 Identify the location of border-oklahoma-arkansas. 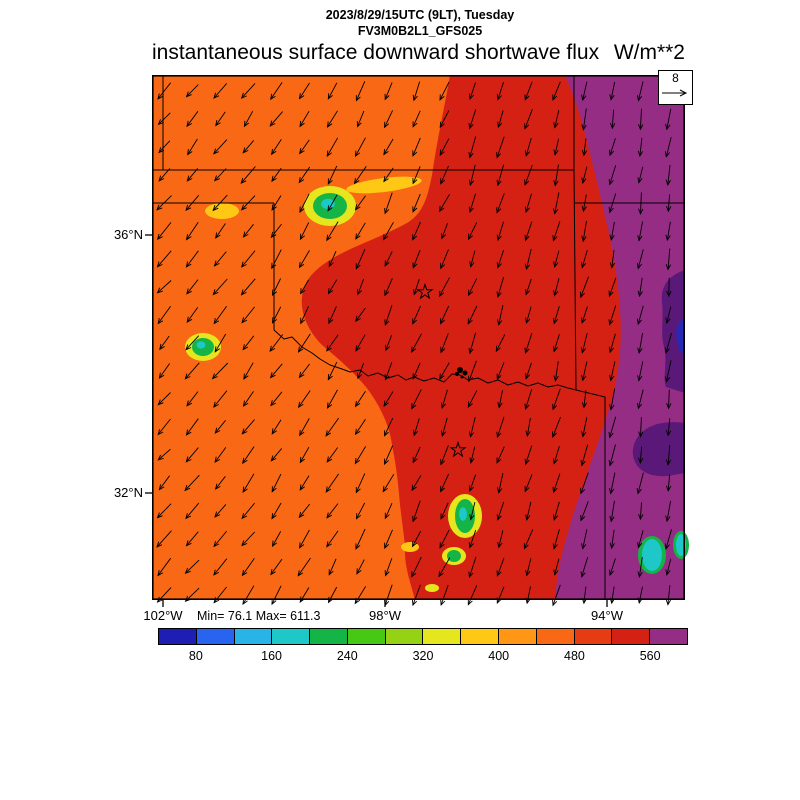
(575, 280).